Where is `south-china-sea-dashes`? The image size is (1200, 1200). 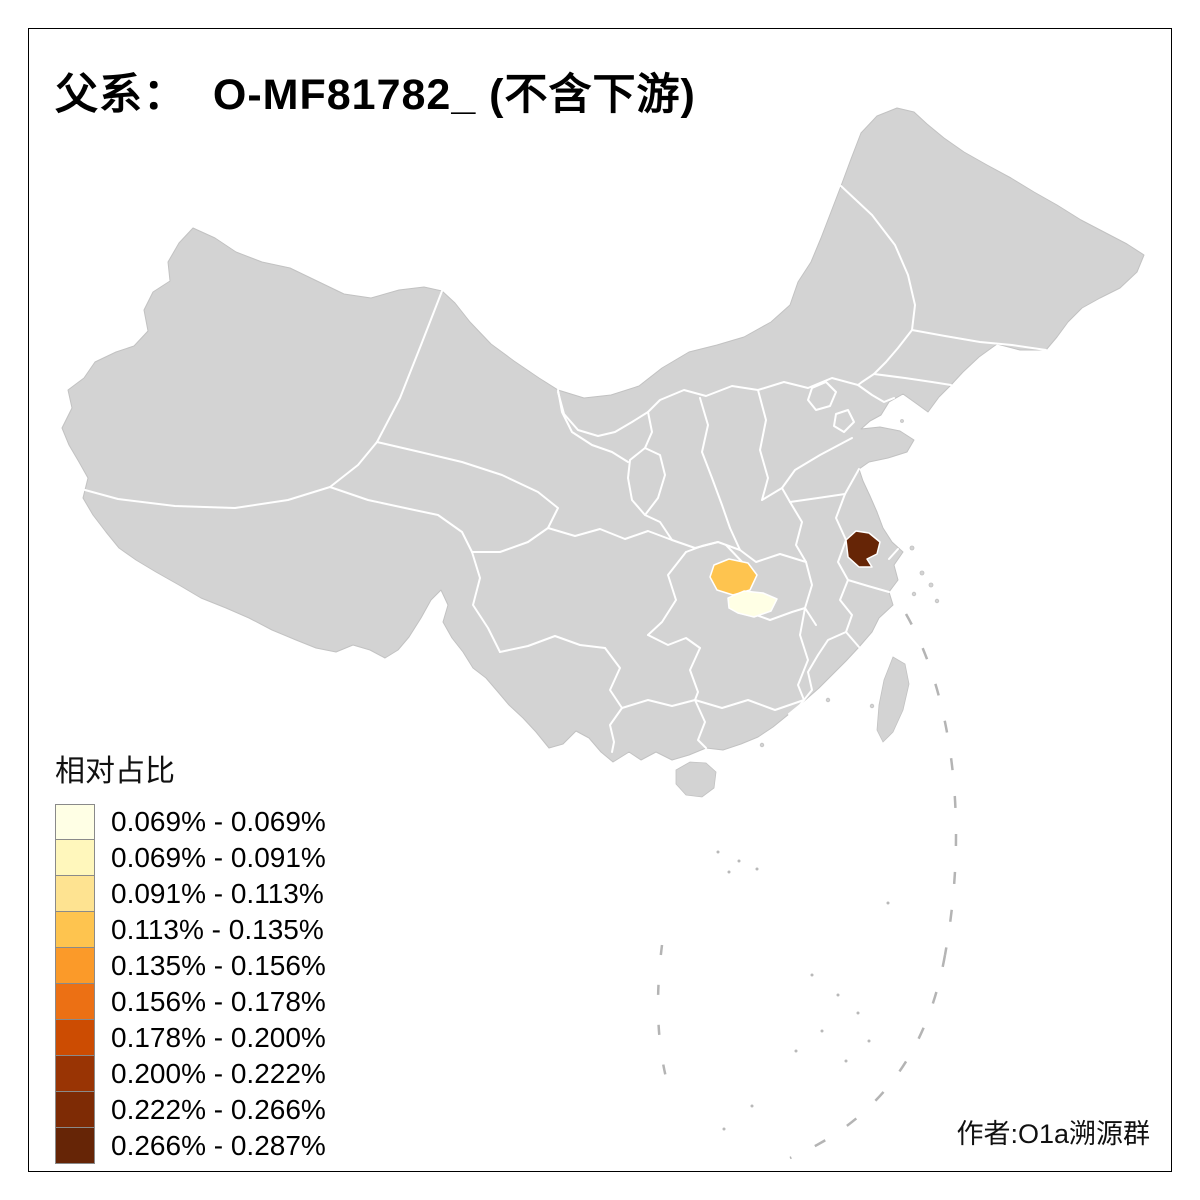 south-china-sea-dashes is located at coordinates (807, 886).